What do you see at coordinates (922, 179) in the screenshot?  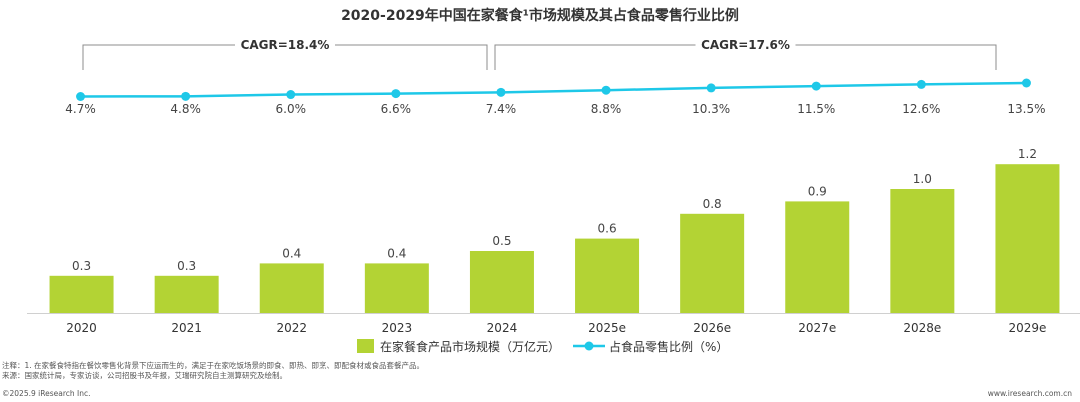 I see `bar-label-2028e: 1.0` at bounding box center [922, 179].